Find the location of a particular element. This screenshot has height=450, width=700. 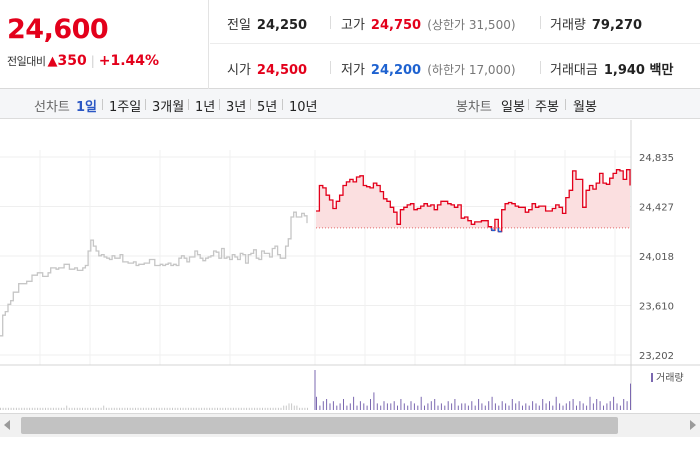

tab-line-1d: 1일 is located at coordinates (87, 107).